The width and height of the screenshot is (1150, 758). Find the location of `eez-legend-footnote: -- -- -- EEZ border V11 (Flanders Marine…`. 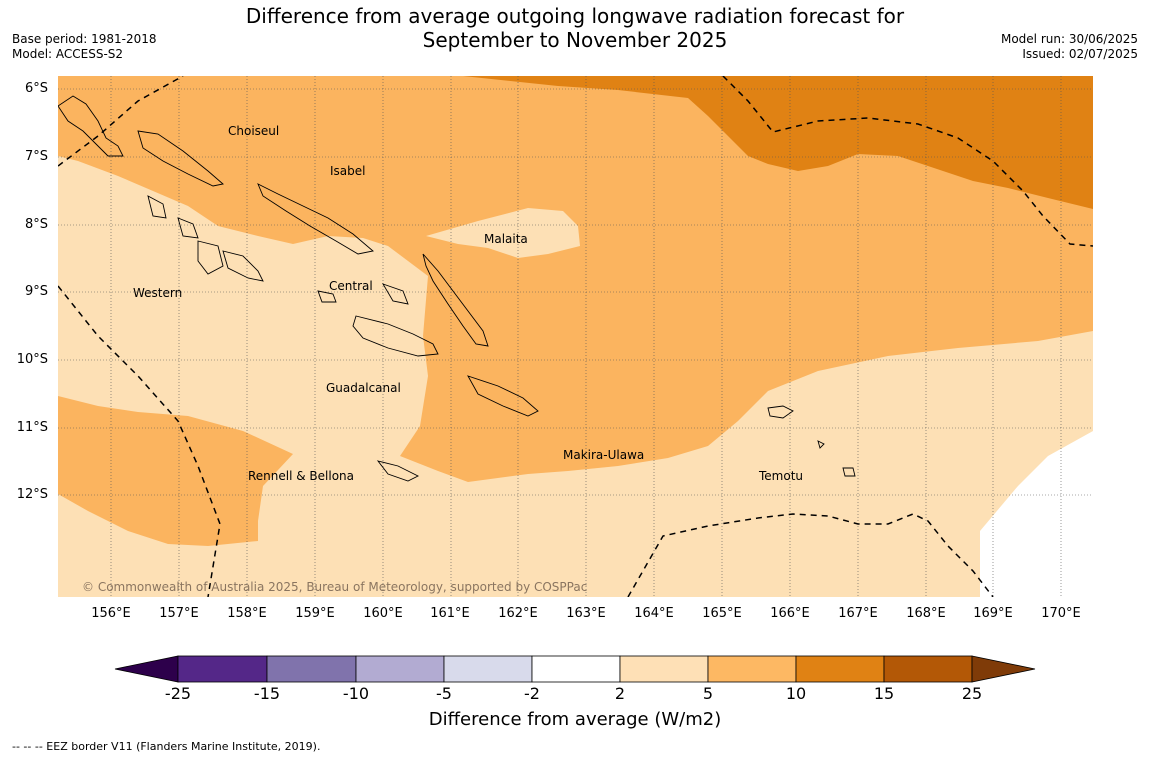

eez-legend-footnote: -- -- -- EEZ border V11 (Flanders Marine… is located at coordinates (166, 746).